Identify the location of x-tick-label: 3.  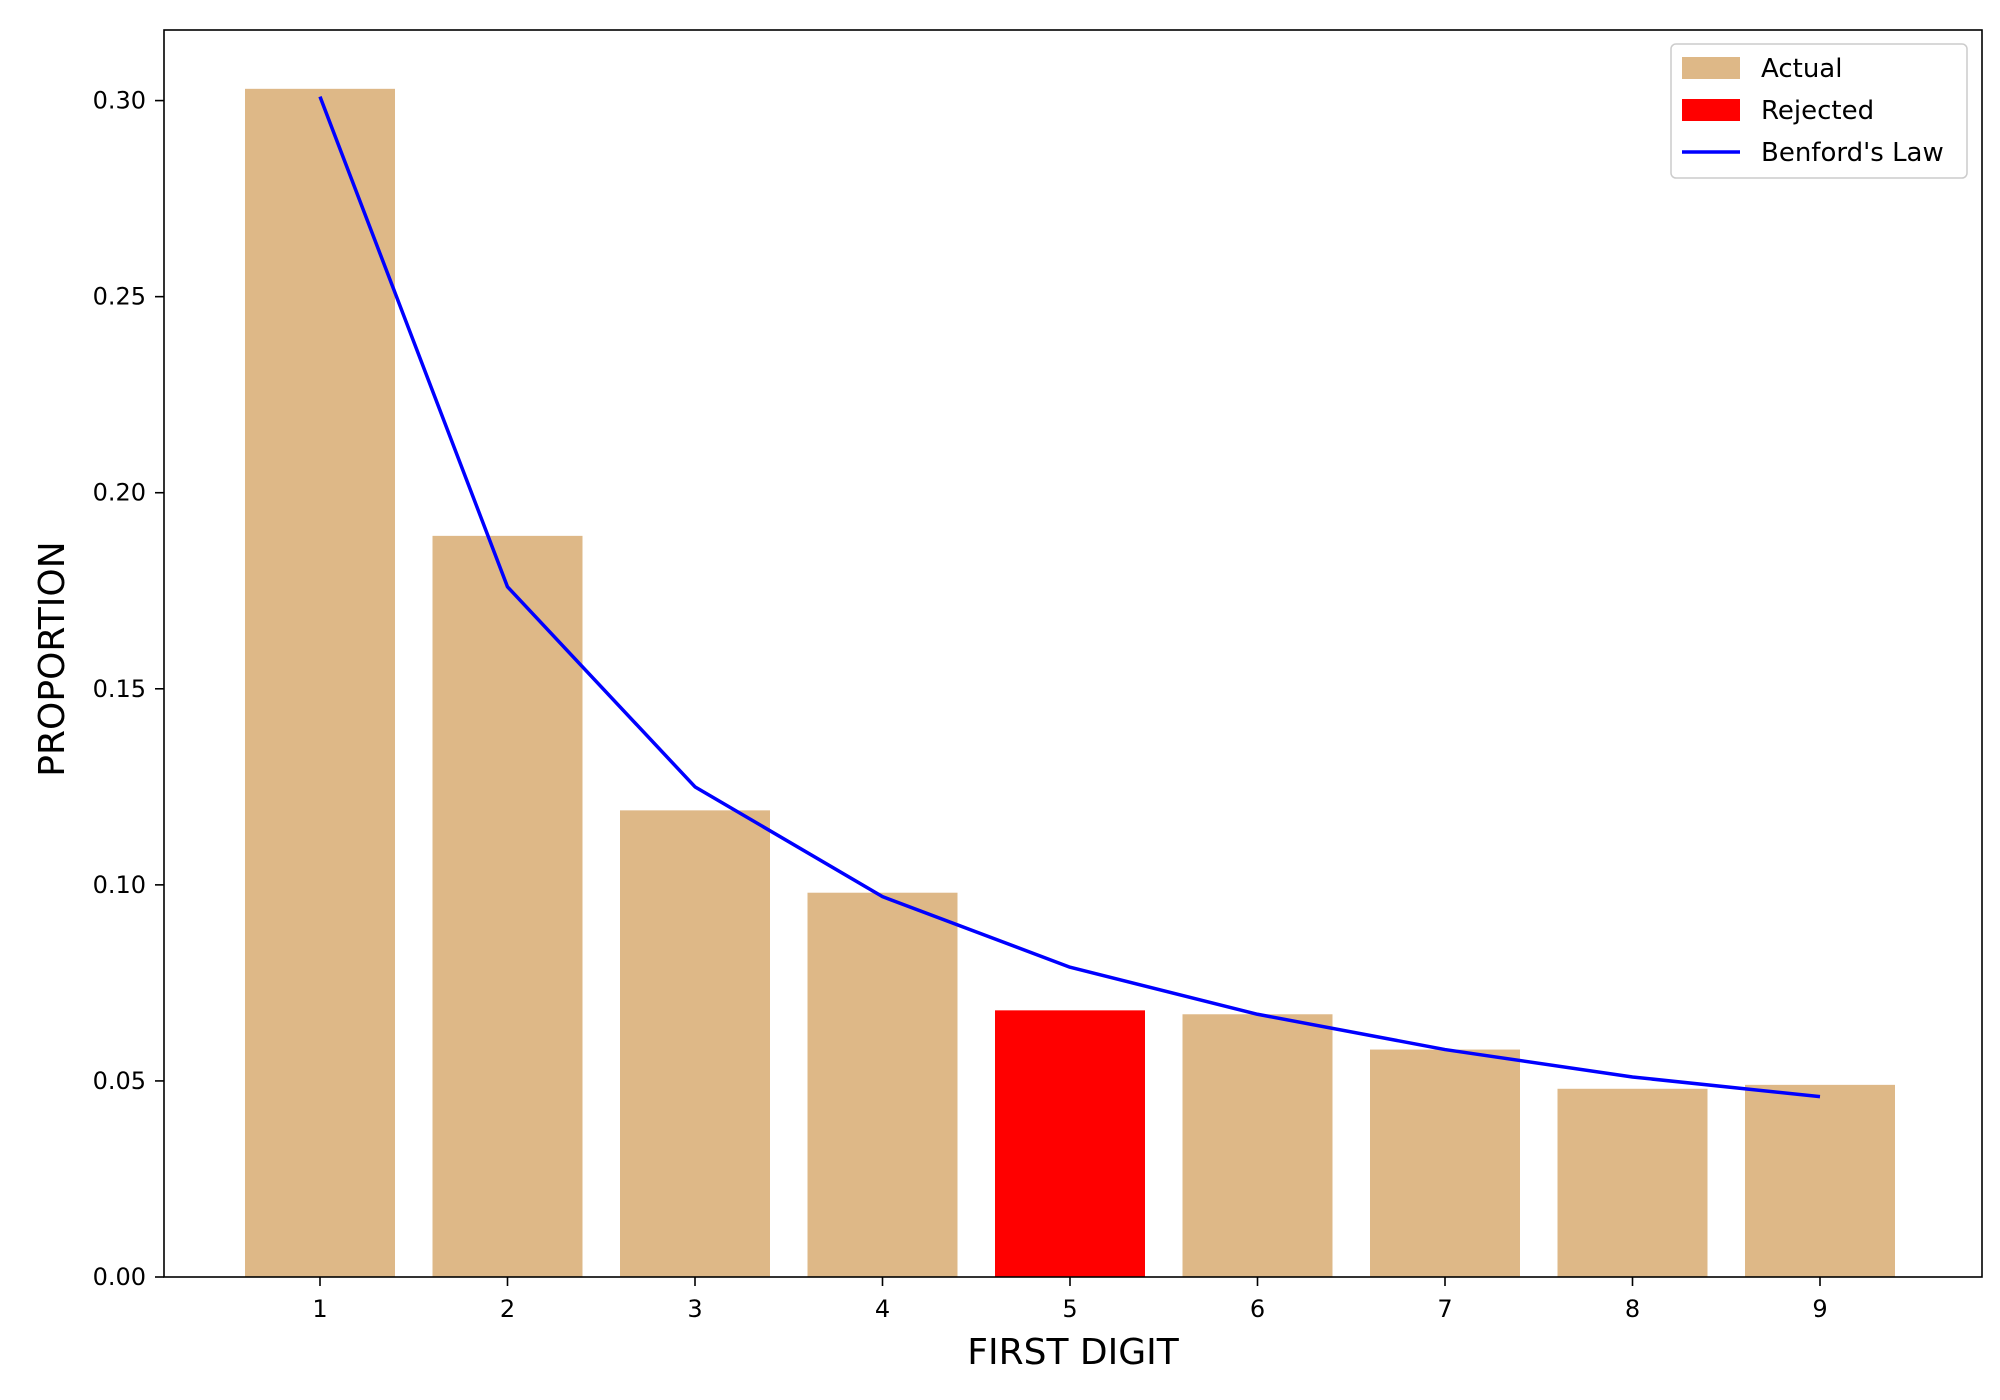
(694, 1309).